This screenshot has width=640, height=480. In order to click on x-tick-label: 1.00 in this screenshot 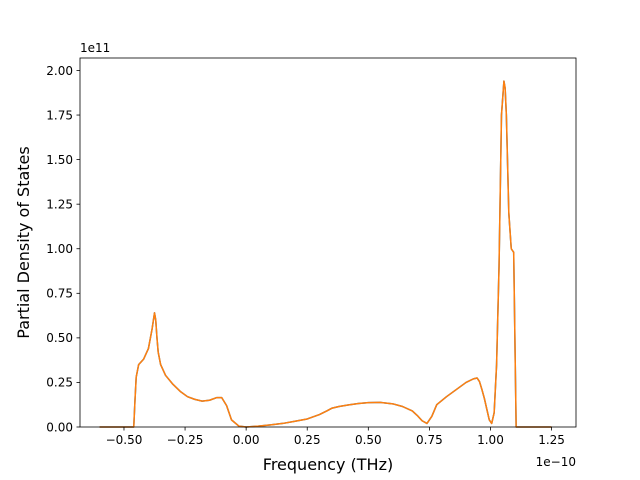, I will do `click(490, 440)`.